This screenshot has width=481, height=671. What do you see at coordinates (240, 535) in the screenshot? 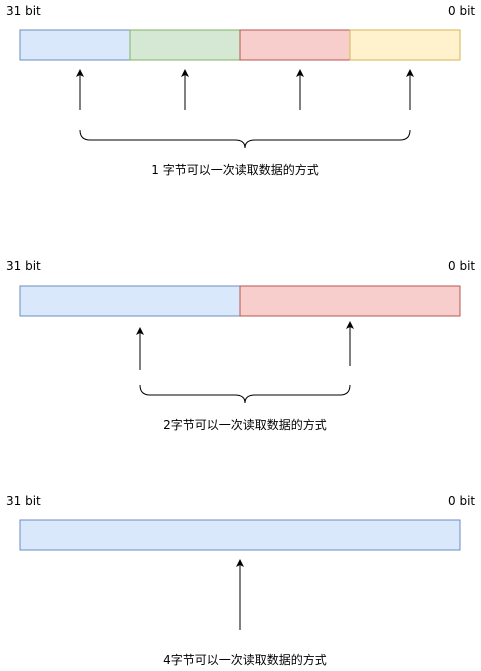
I see `word-segment` at bounding box center [240, 535].